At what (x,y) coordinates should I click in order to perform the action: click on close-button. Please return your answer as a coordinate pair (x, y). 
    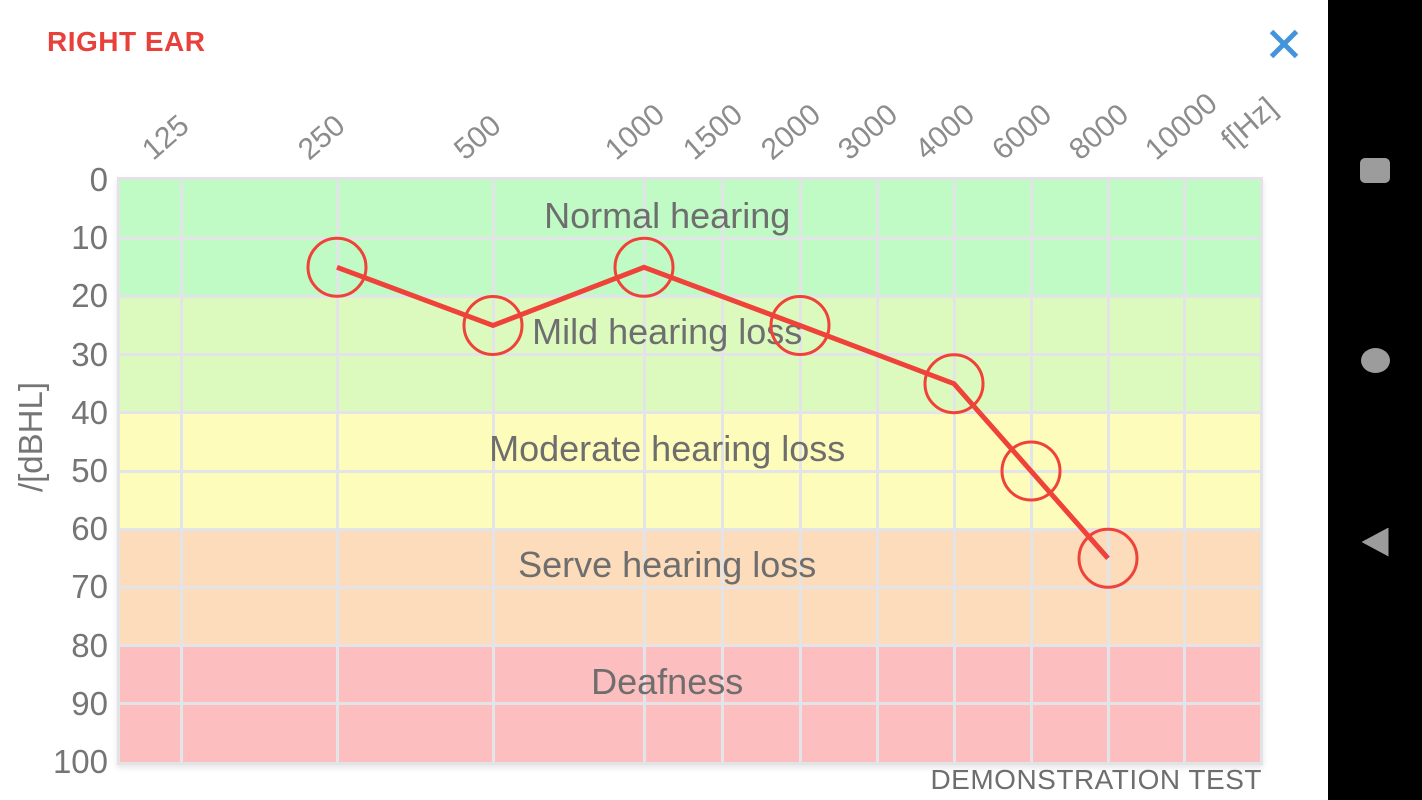
    Looking at the image, I should click on (1284, 44).